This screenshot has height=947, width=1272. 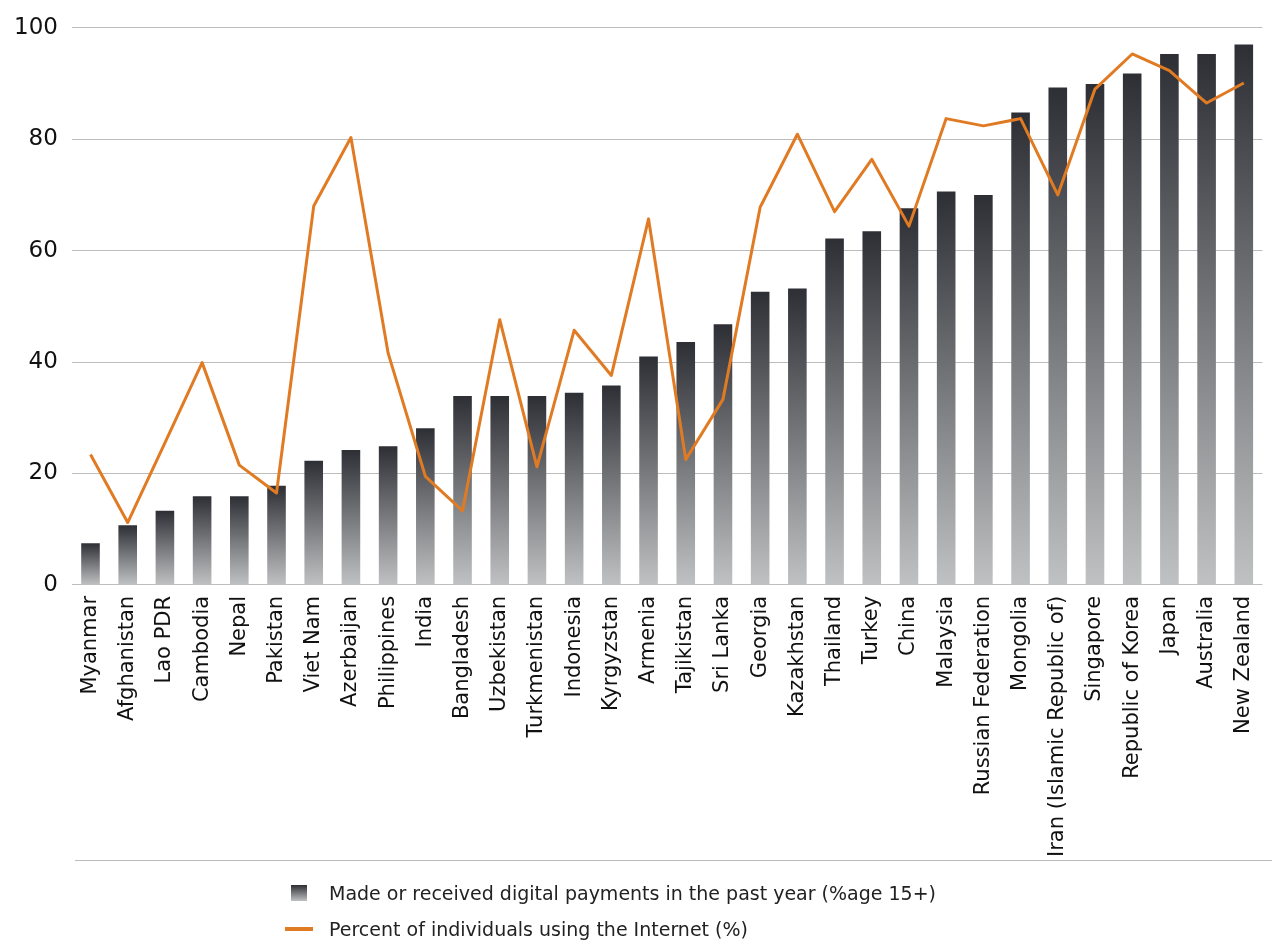 I want to click on x-tick-label: Malaysia, so click(x=944, y=641).